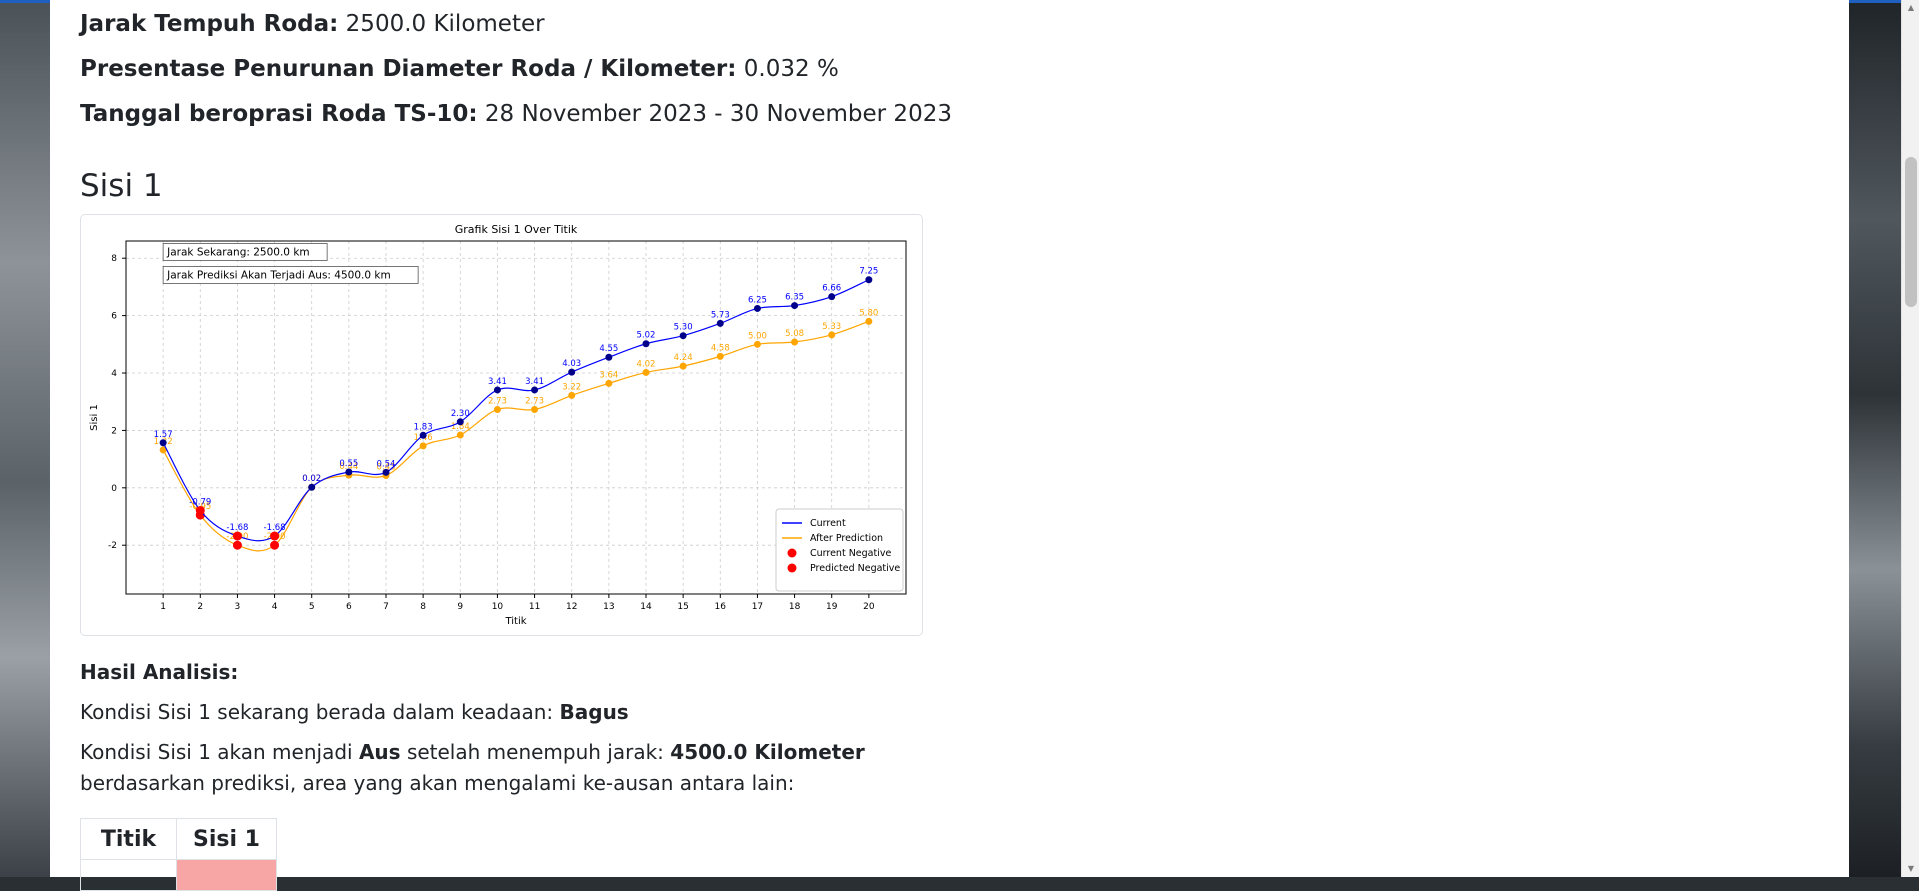  What do you see at coordinates (460, 414) in the screenshot?
I see `data-label: 2.30` at bounding box center [460, 414].